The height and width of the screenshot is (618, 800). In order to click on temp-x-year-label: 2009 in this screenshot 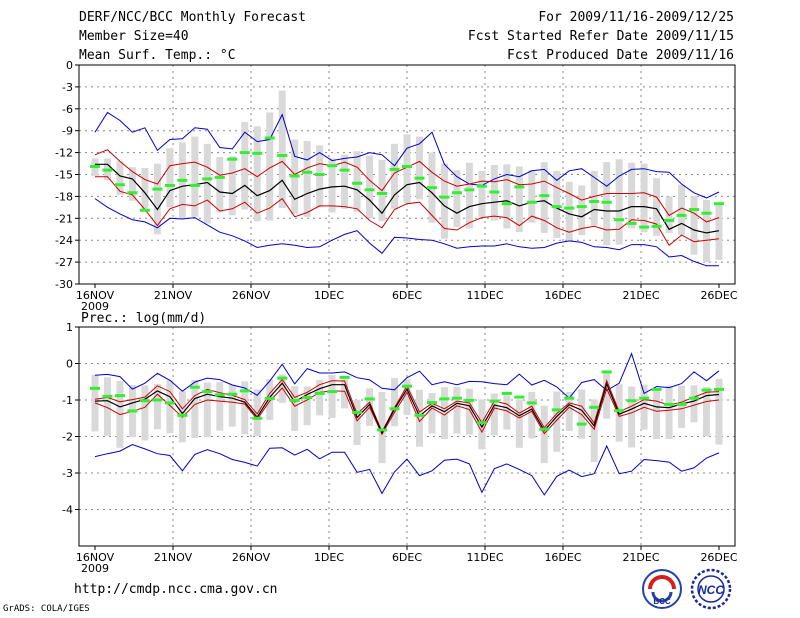, I will do `click(95, 306)`.